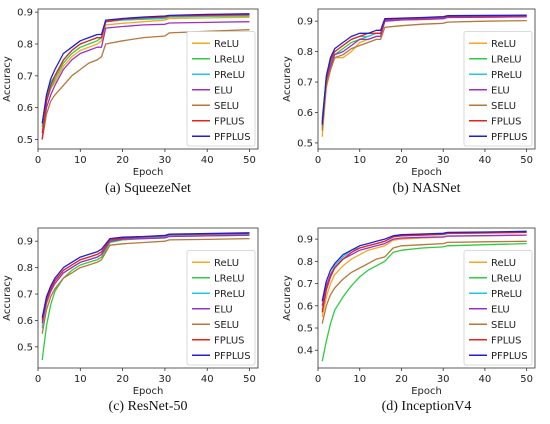  I want to click on y-tick-label: 0.4, so click(305, 351).